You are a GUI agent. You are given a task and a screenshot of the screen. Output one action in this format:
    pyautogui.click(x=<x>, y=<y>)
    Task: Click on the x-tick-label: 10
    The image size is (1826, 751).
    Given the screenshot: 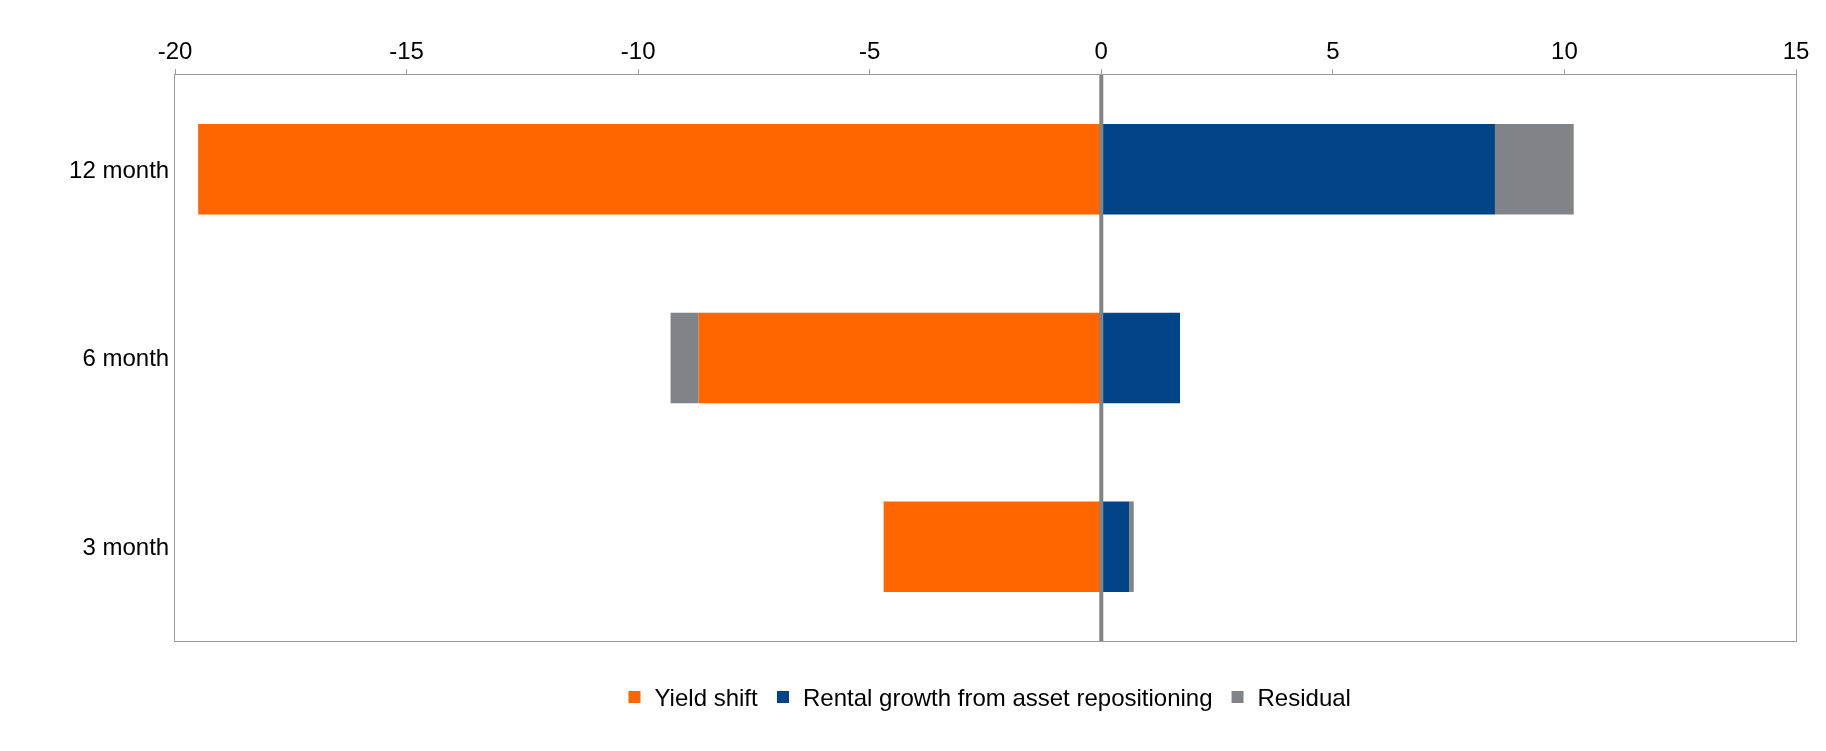 What is the action you would take?
    pyautogui.click(x=1564, y=51)
    